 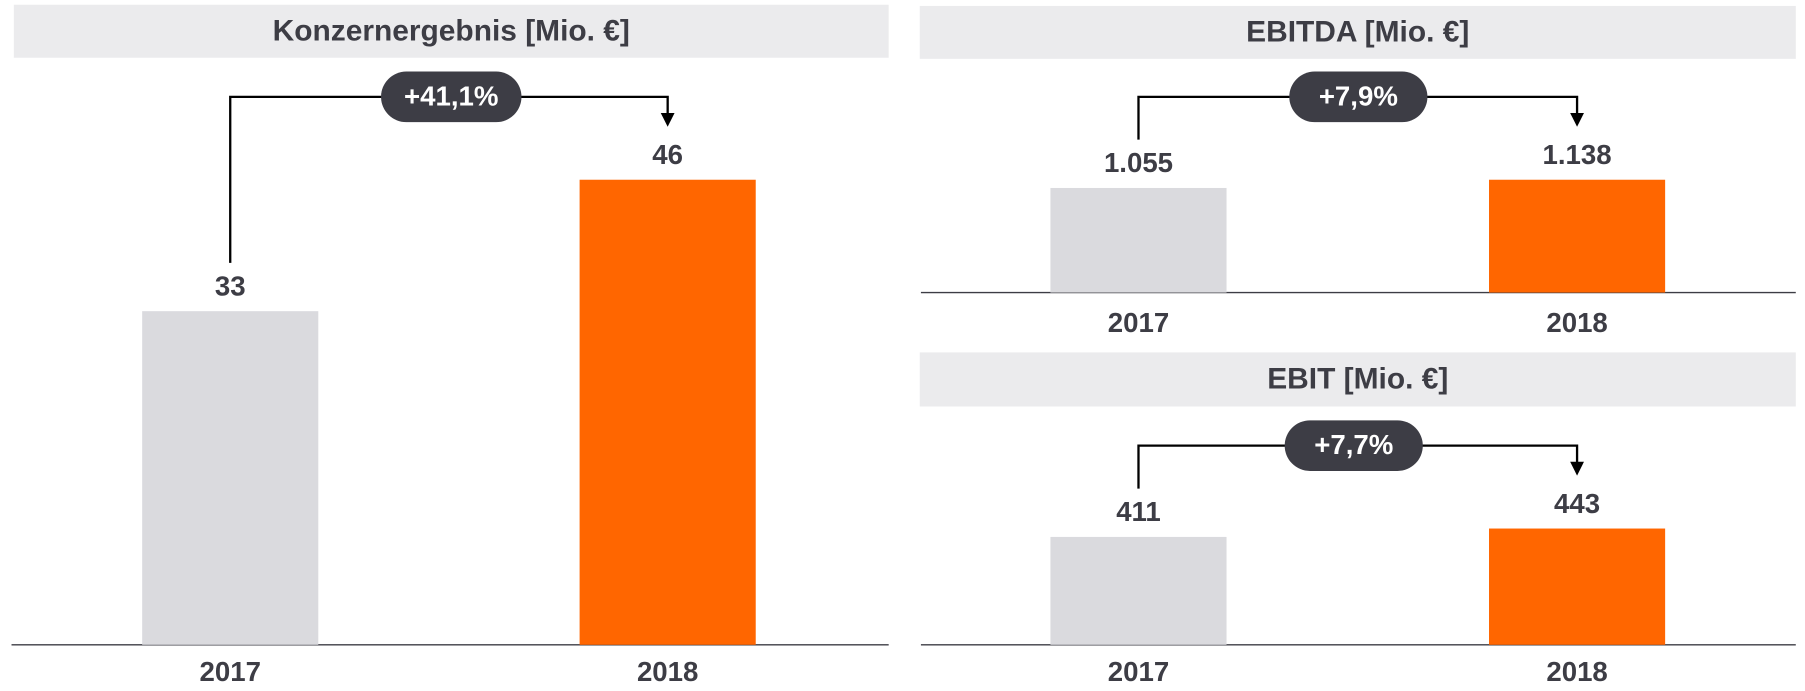 I want to click on chart-title: EBIT [Mio. €], so click(x=1357, y=379).